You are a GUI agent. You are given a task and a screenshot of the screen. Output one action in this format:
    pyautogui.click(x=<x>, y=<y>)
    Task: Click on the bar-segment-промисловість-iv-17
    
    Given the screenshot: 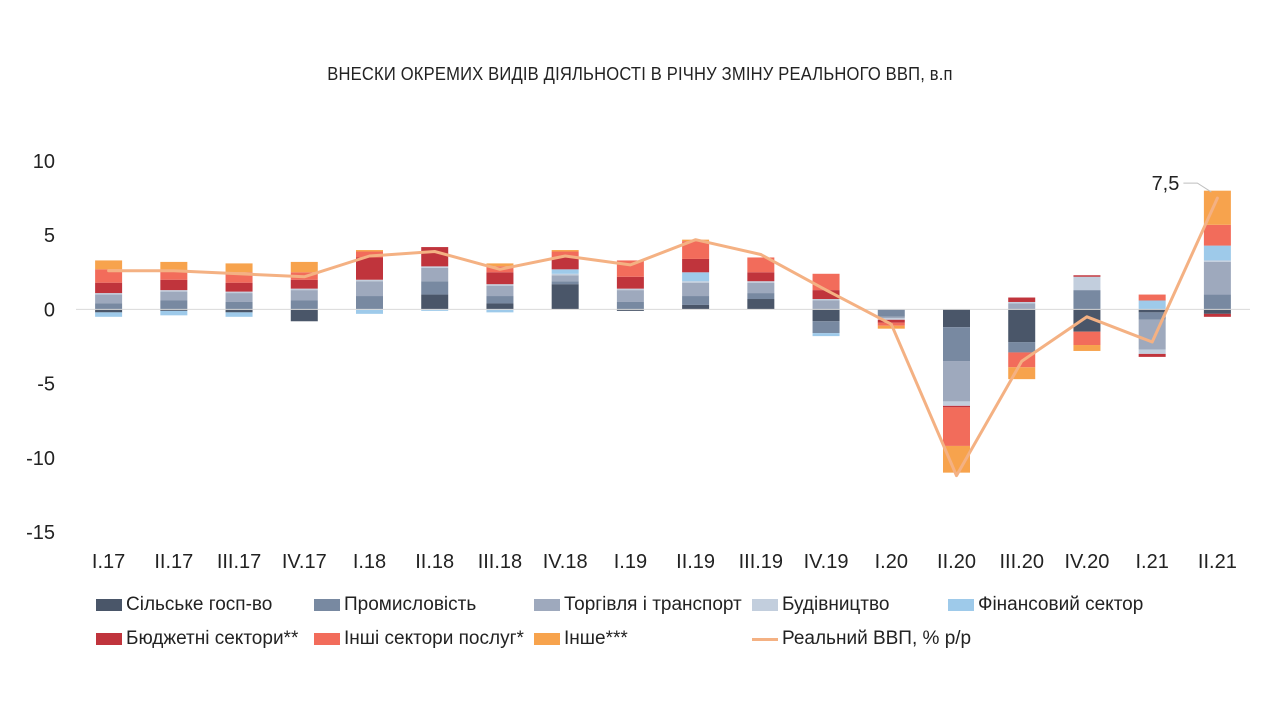 What is the action you would take?
    pyautogui.click(x=304, y=305)
    